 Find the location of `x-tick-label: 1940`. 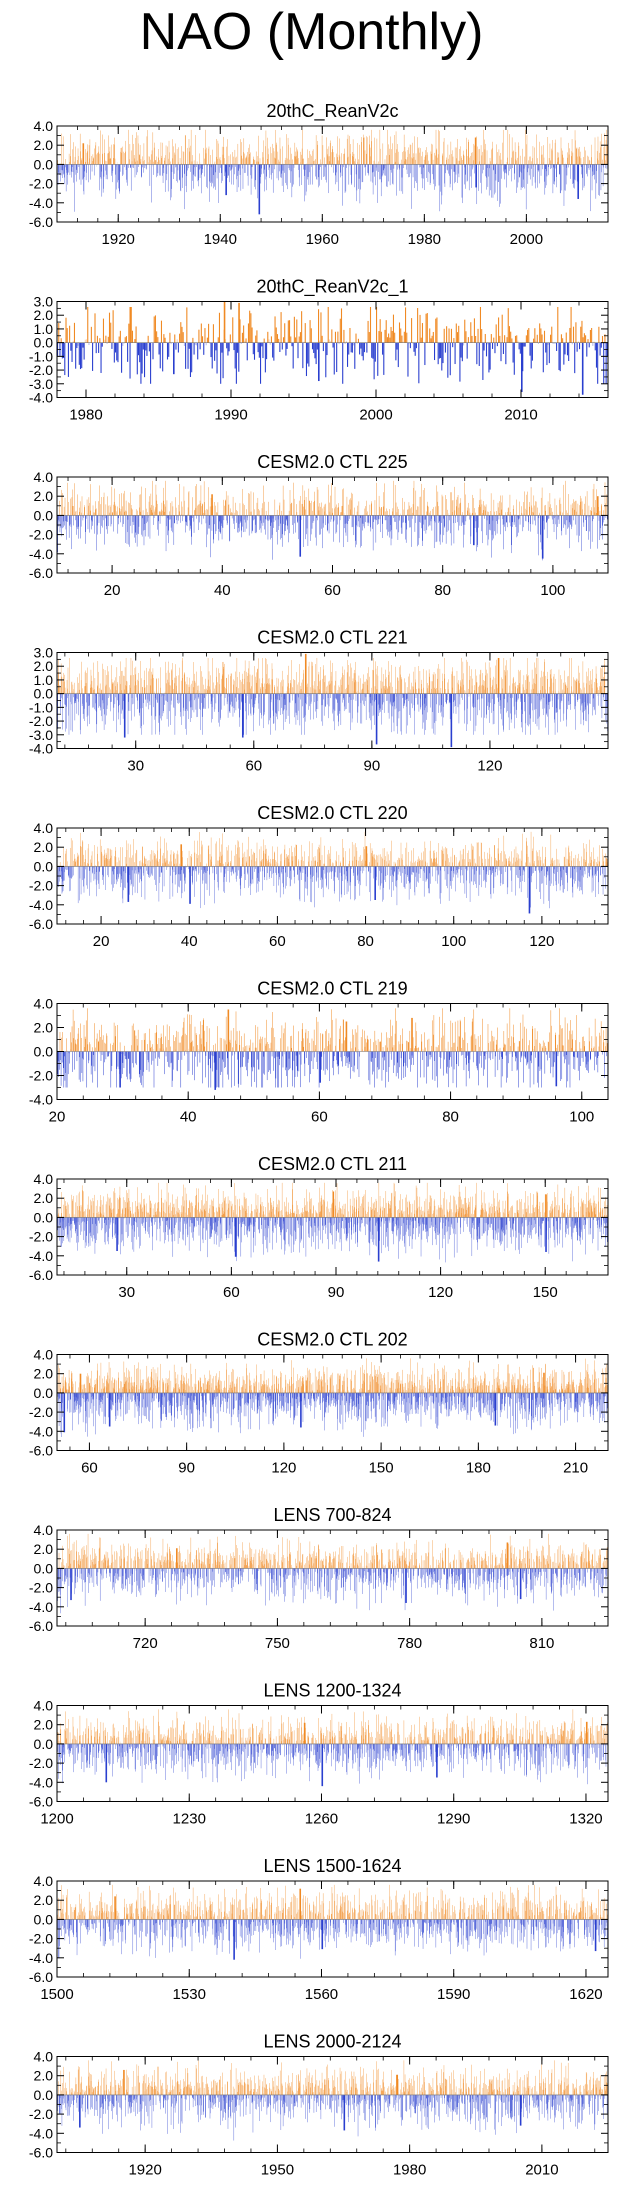

x-tick-label: 1940 is located at coordinates (220, 239).